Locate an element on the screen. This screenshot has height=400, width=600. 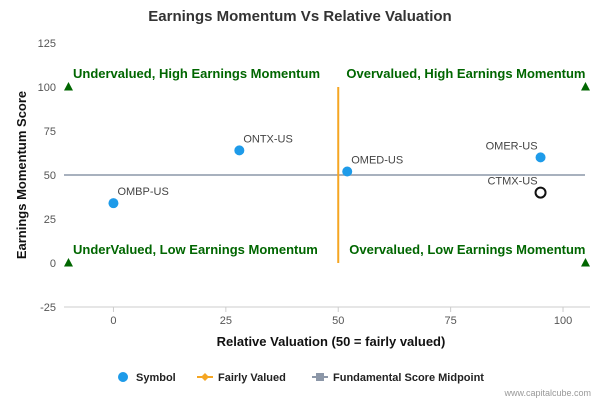
quadrant-label: Overvalued, Low Earnings Momentum is located at coordinates (467, 249).